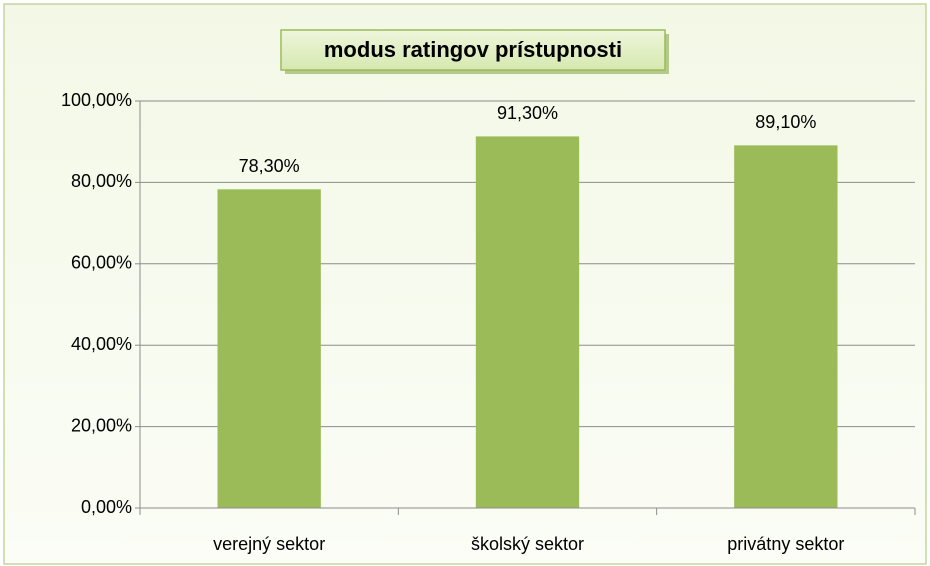  Describe the element at coordinates (269, 166) in the screenshot. I see `data-label: 78,30%` at that location.